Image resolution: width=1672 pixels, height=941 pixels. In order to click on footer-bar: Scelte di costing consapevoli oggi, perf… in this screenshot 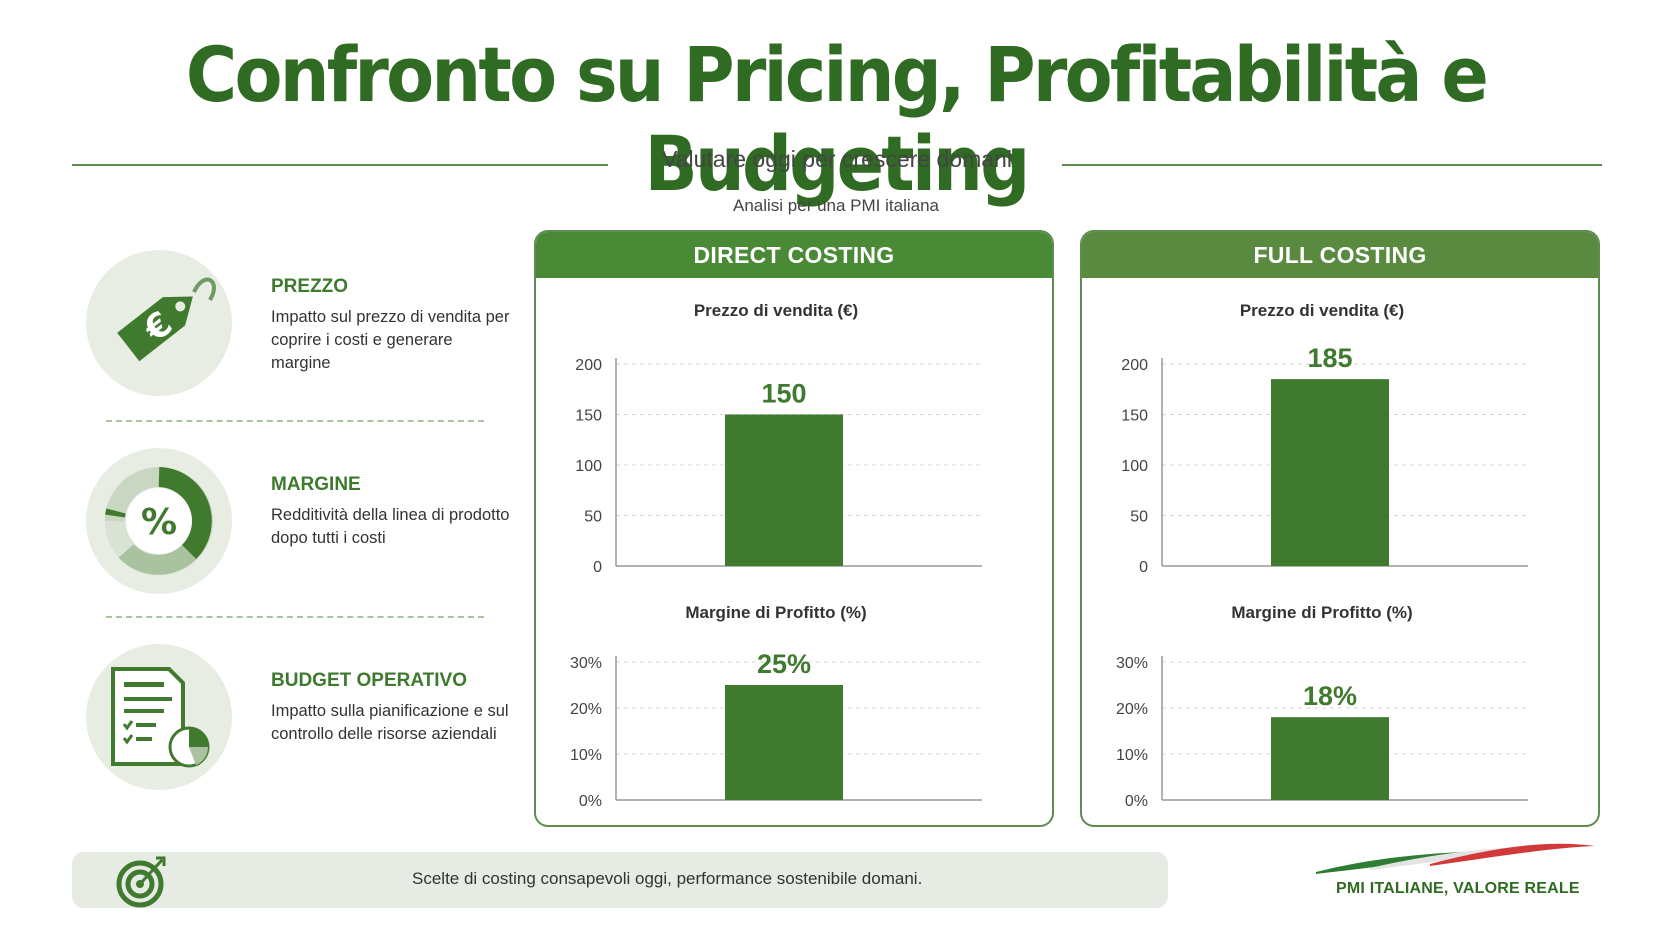, I will do `click(620, 880)`.